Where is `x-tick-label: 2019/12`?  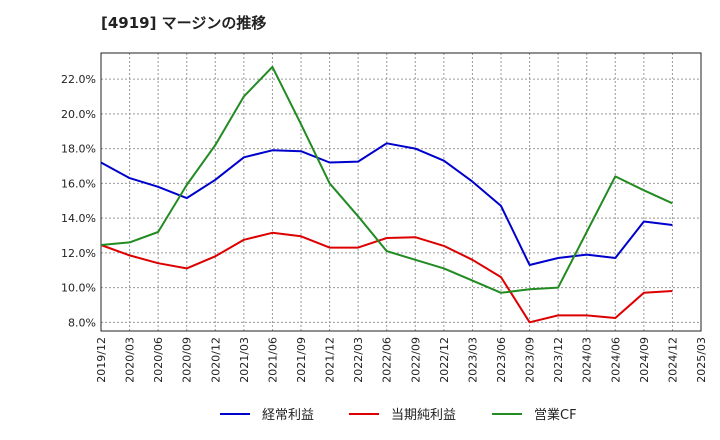 x-tick-label: 2019/12 is located at coordinates (101, 360).